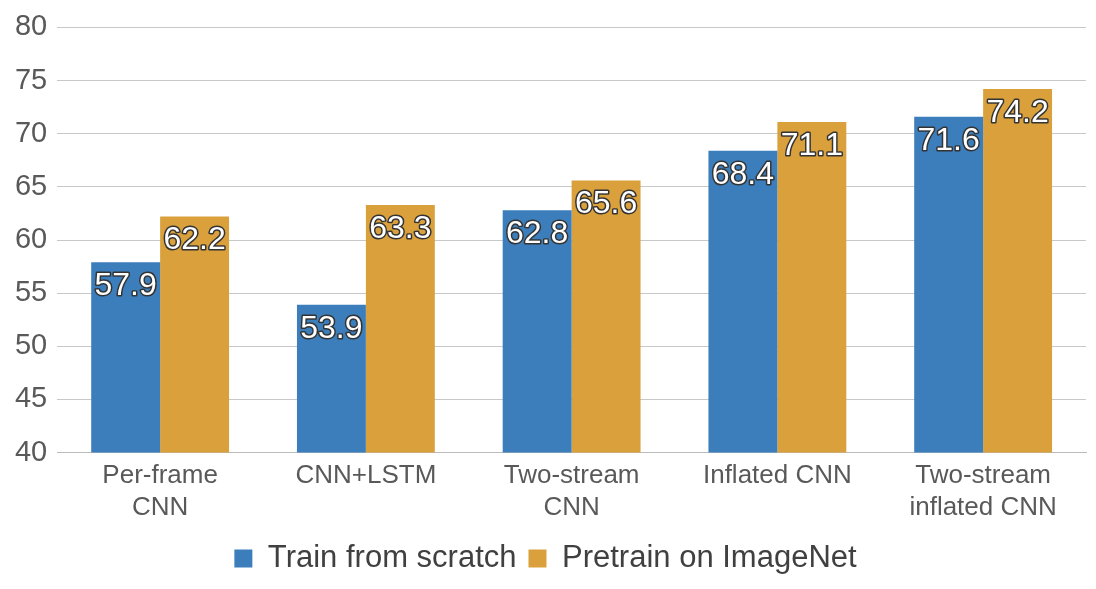 This screenshot has height=589, width=1096. What do you see at coordinates (709, 557) in the screenshot?
I see `legend-label: Pretrain on ImageNet` at bounding box center [709, 557].